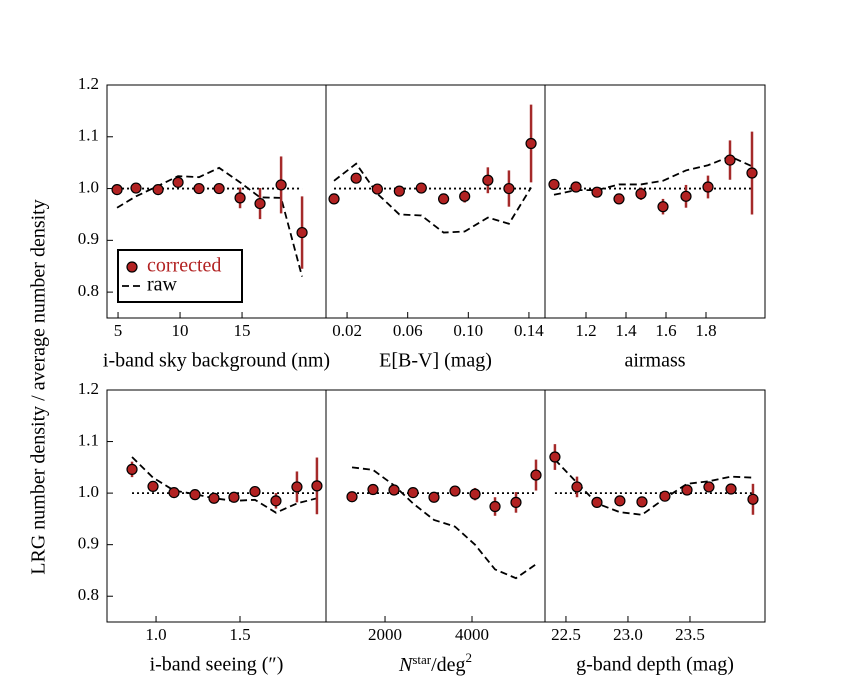 The width and height of the screenshot is (850, 700). I want to click on y-tick-label: 0.9, so click(88, 543).